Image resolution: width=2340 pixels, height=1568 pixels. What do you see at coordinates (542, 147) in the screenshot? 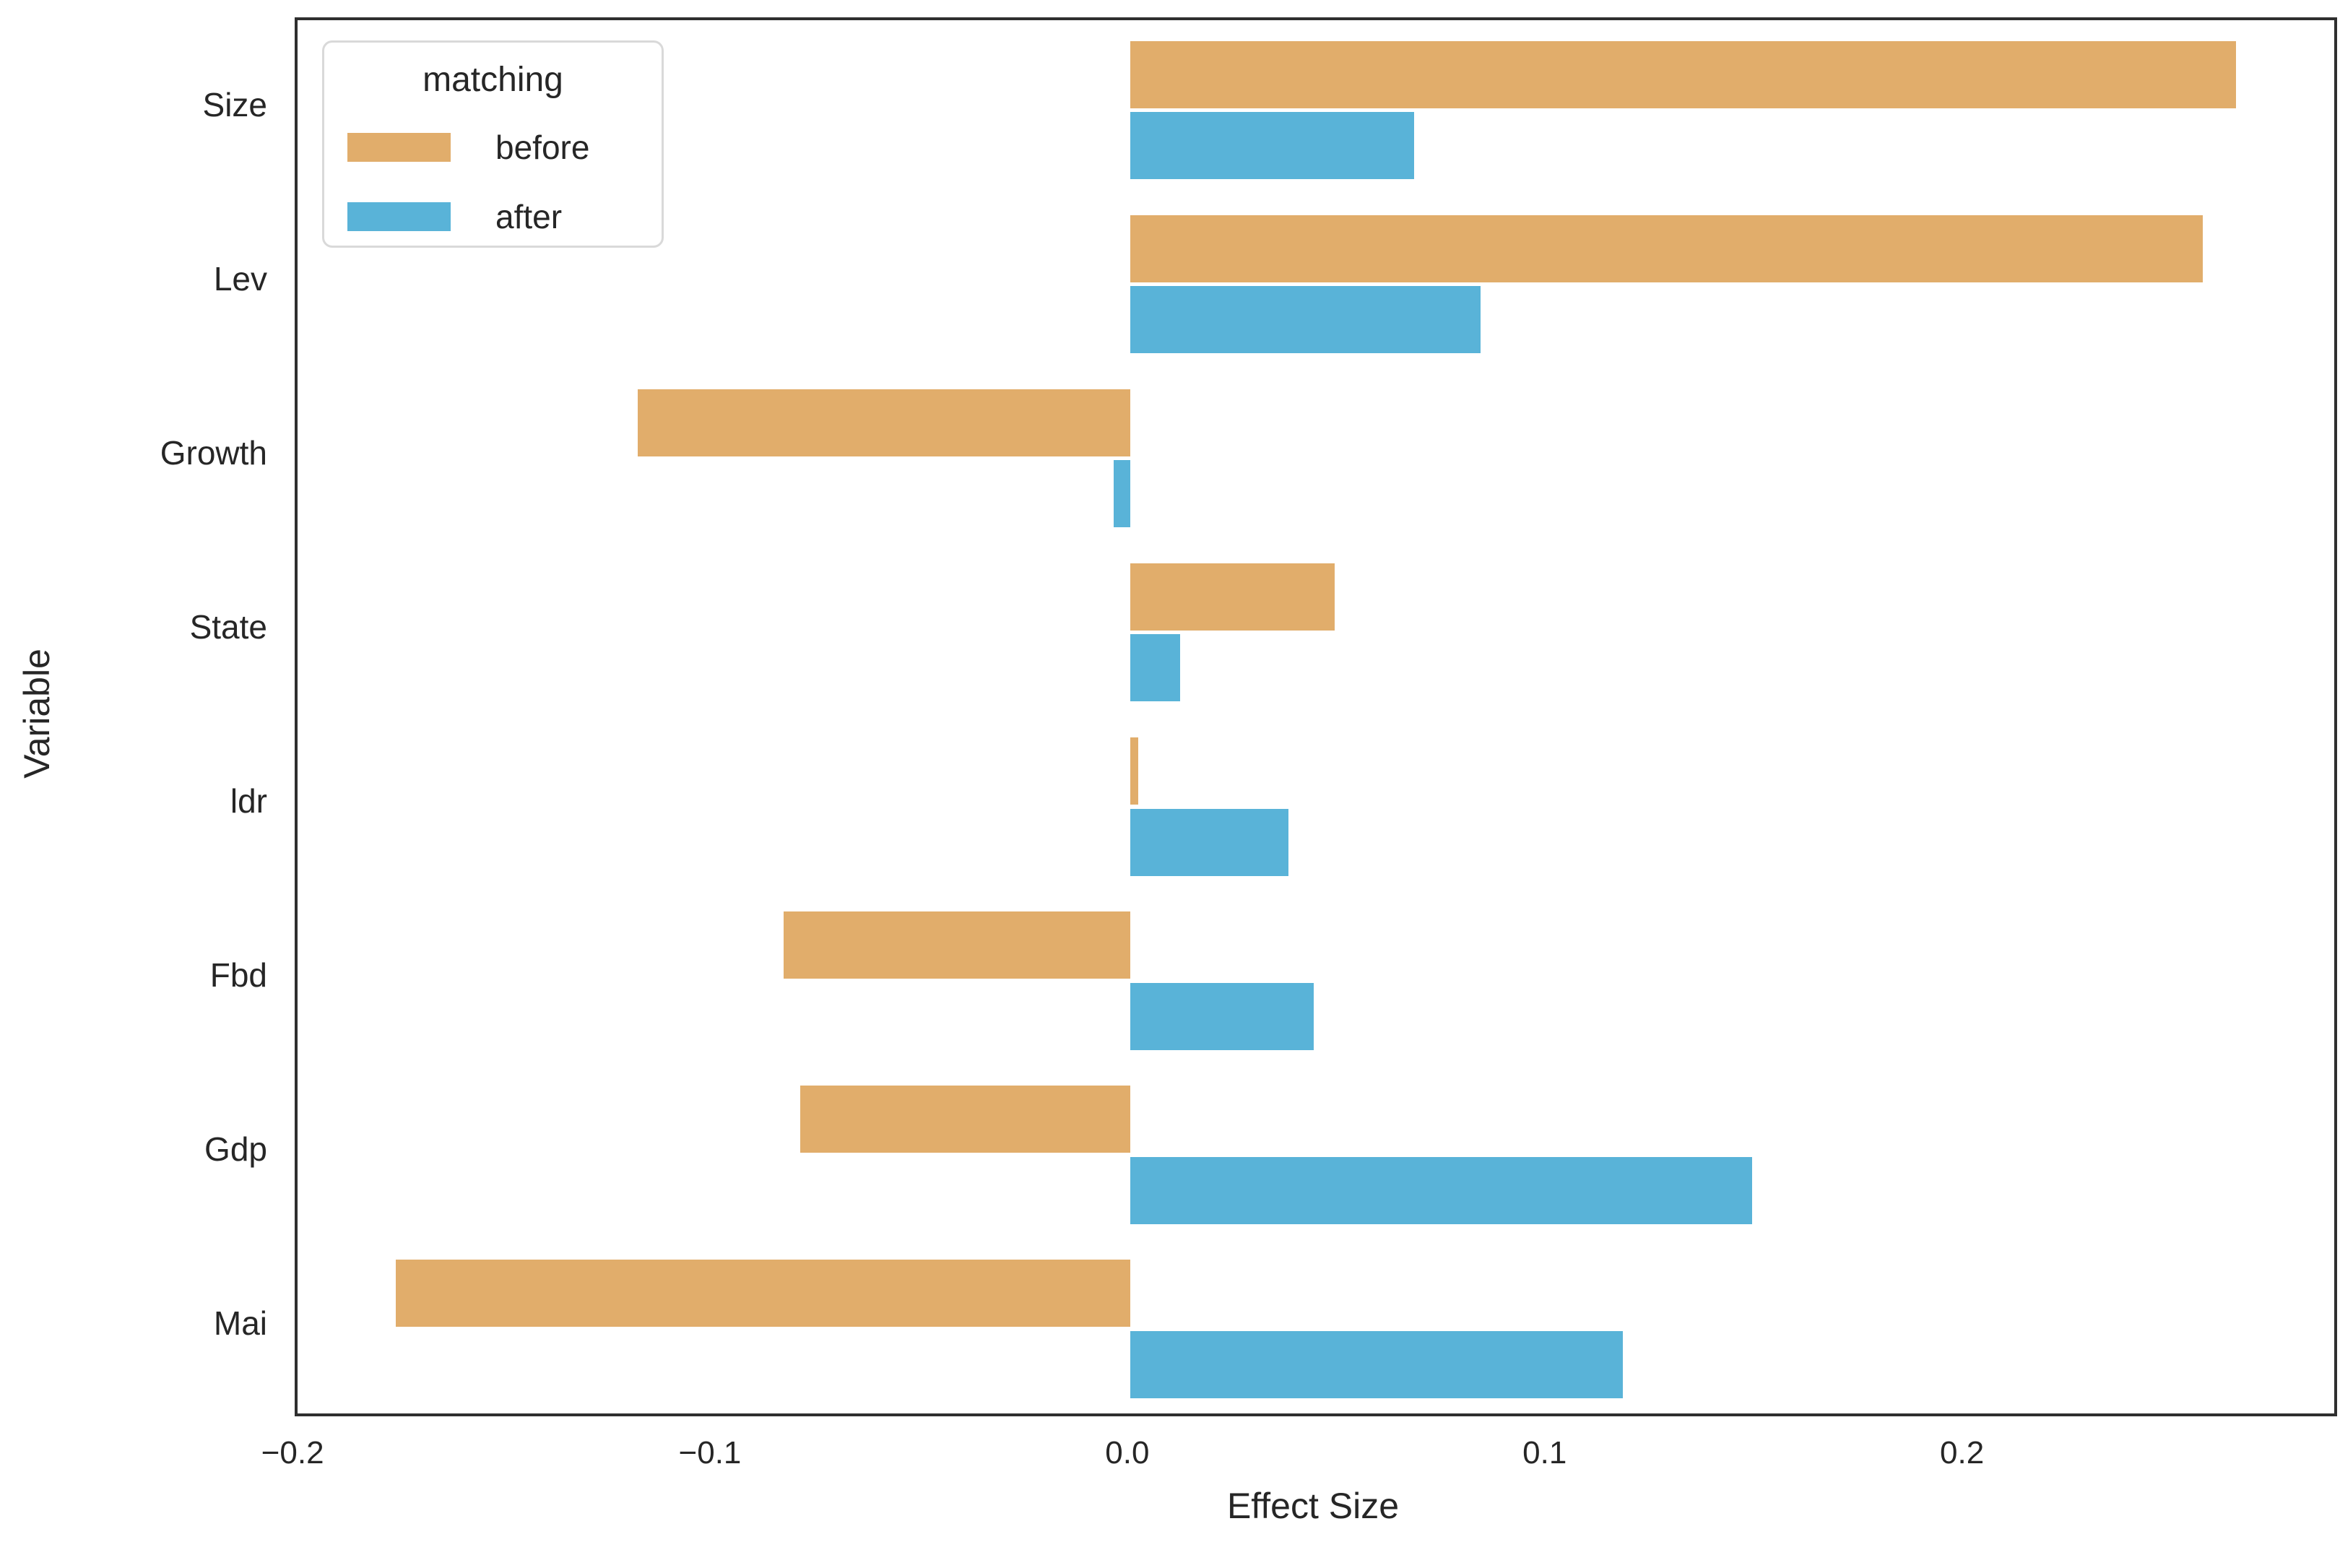
I see `legend-label-before: before` at bounding box center [542, 147].